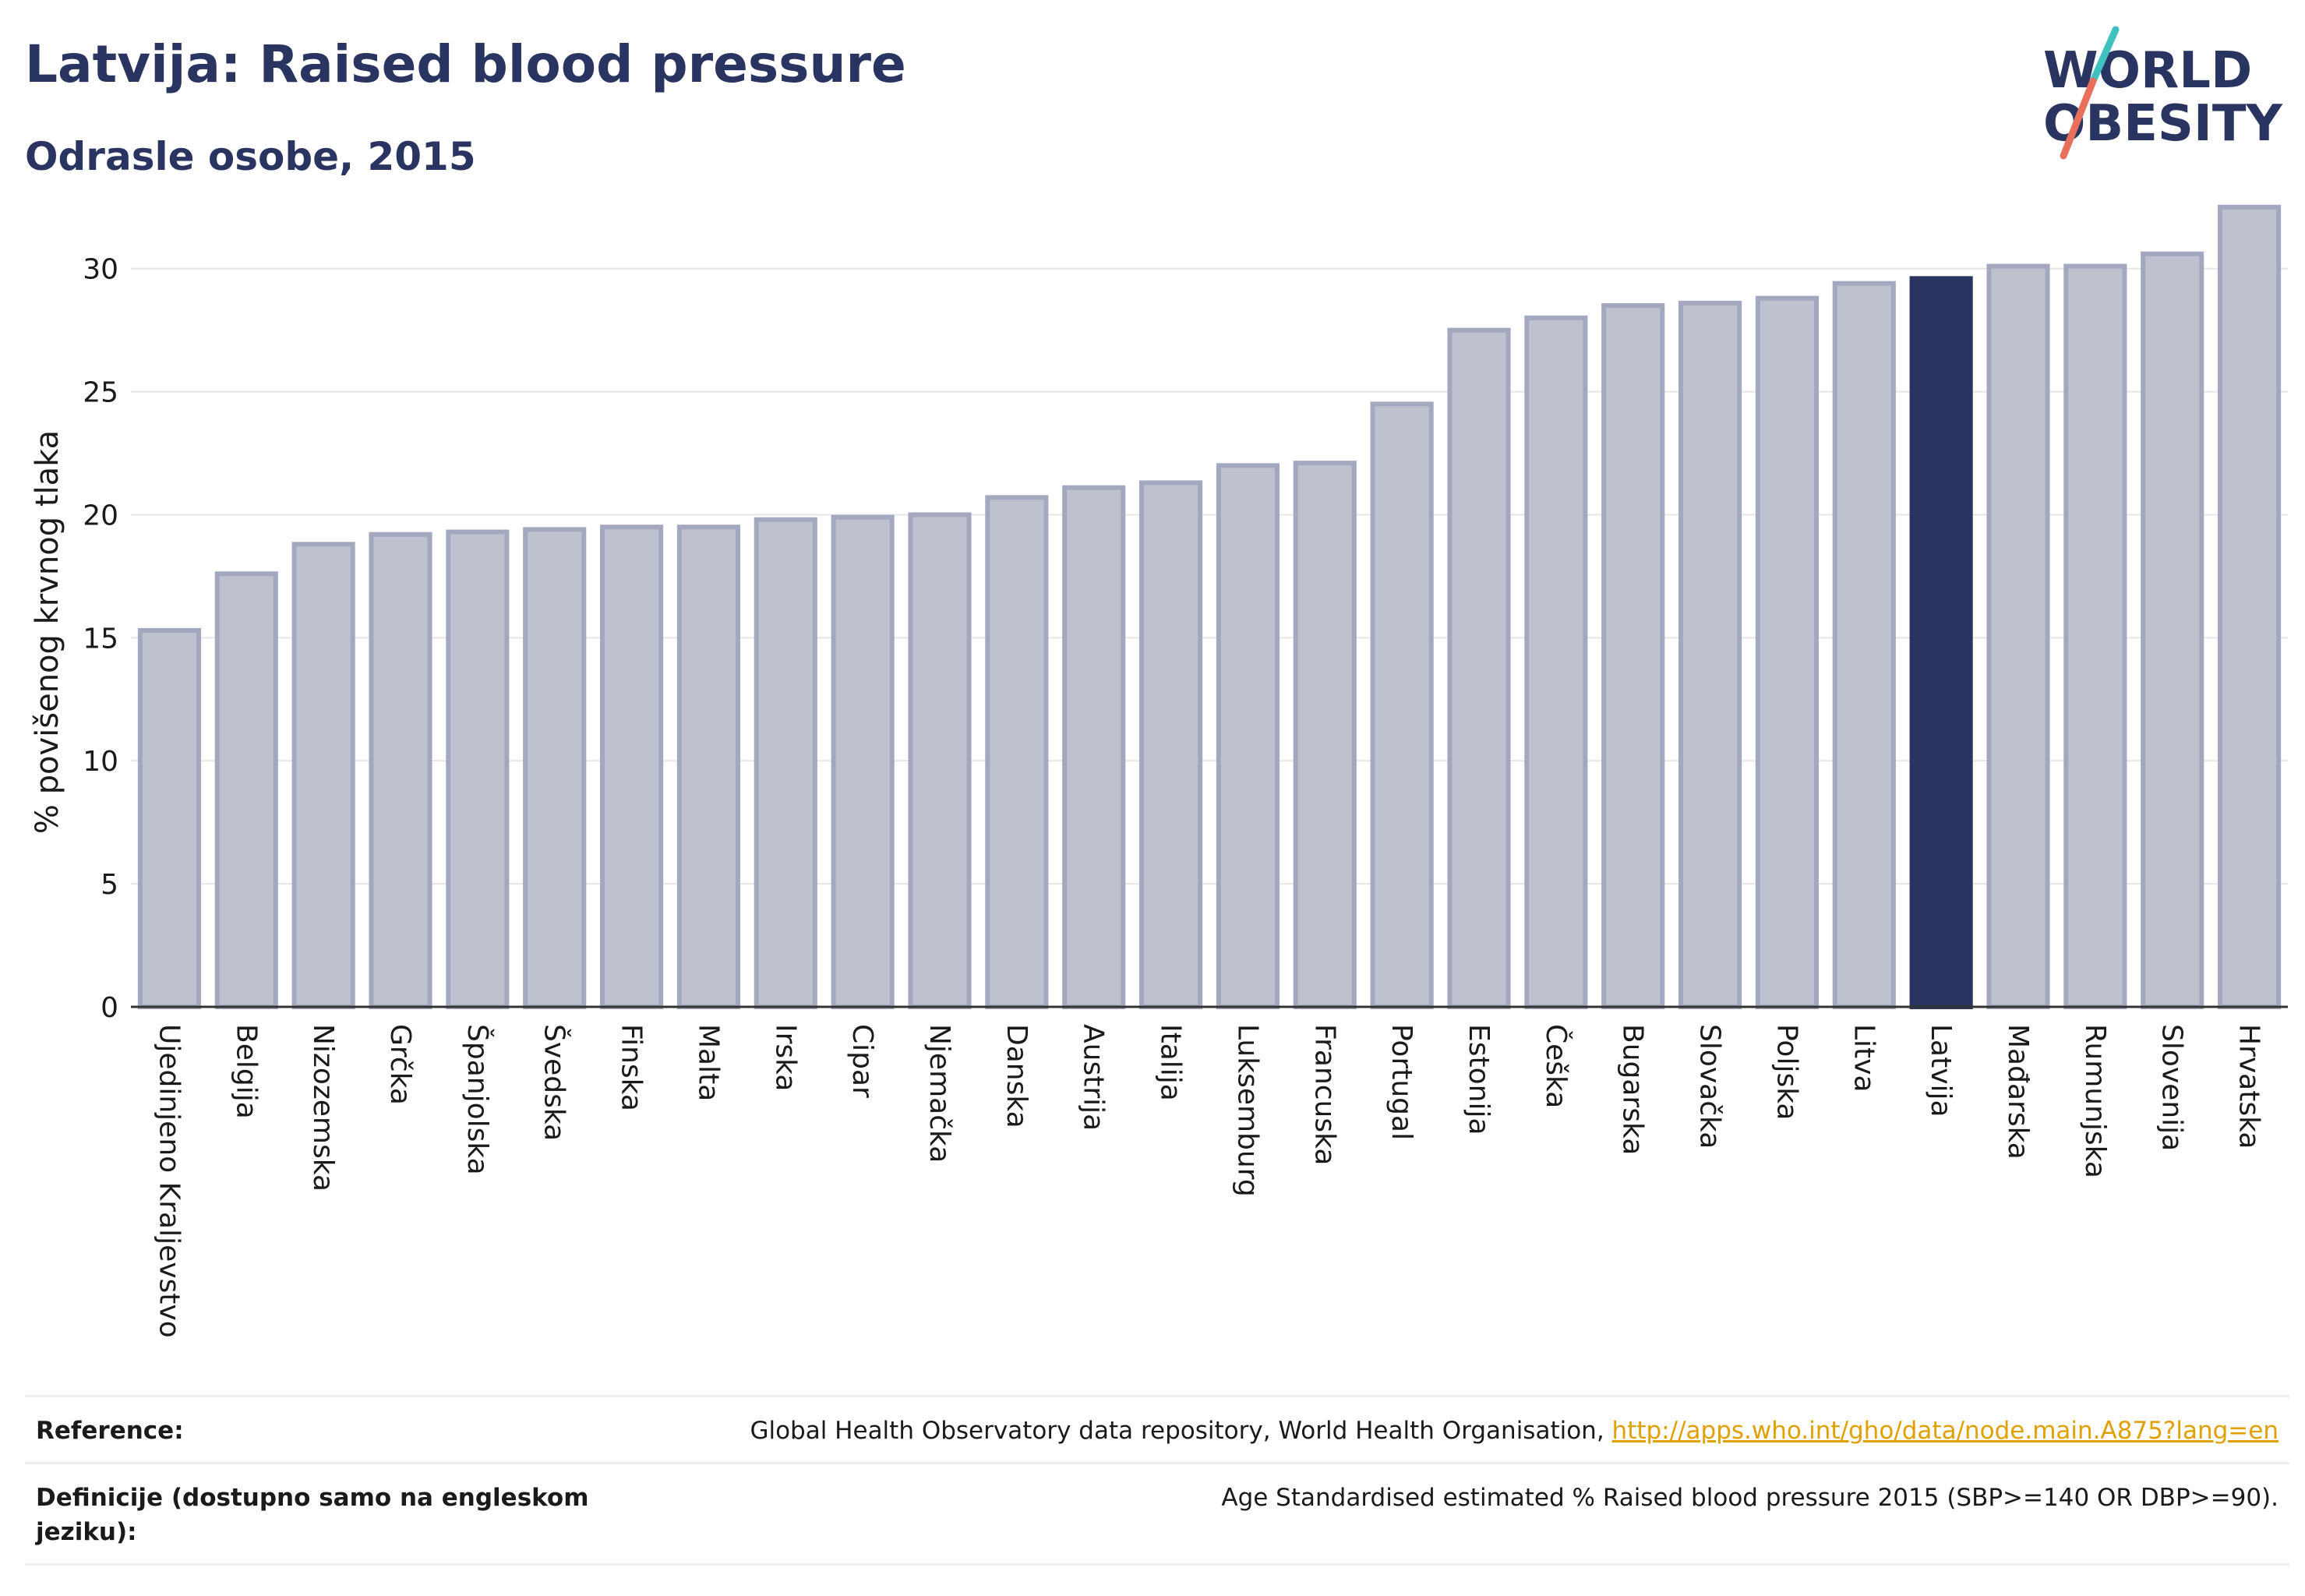  I want to click on bar-litva, so click(1864, 645).